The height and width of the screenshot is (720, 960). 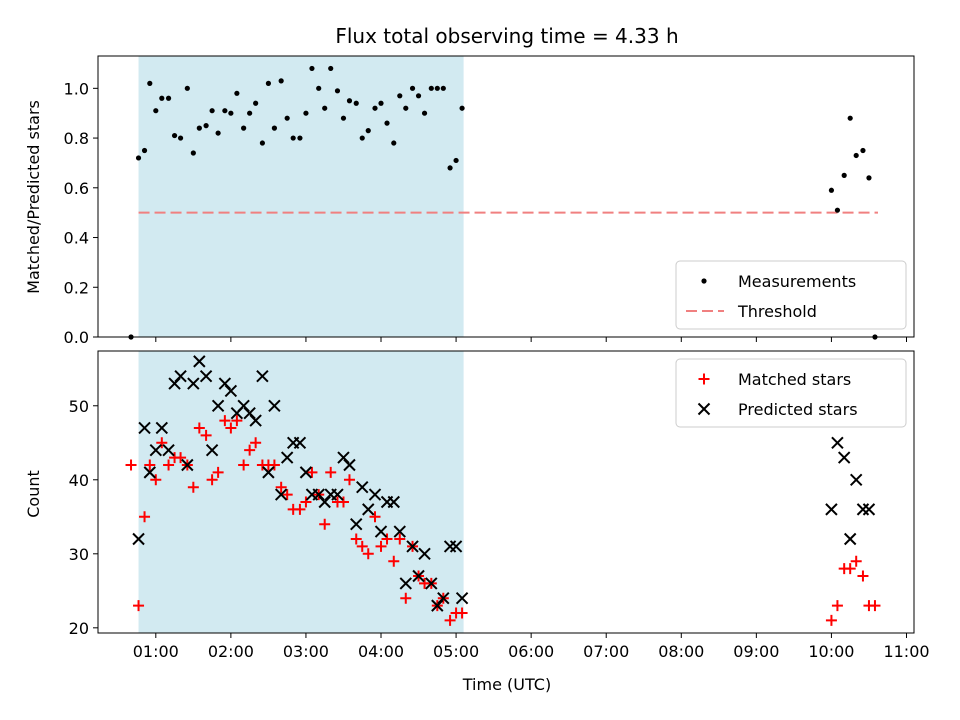 What do you see at coordinates (506, 684) in the screenshot?
I see `x-axis-label: Time (UTC)` at bounding box center [506, 684].